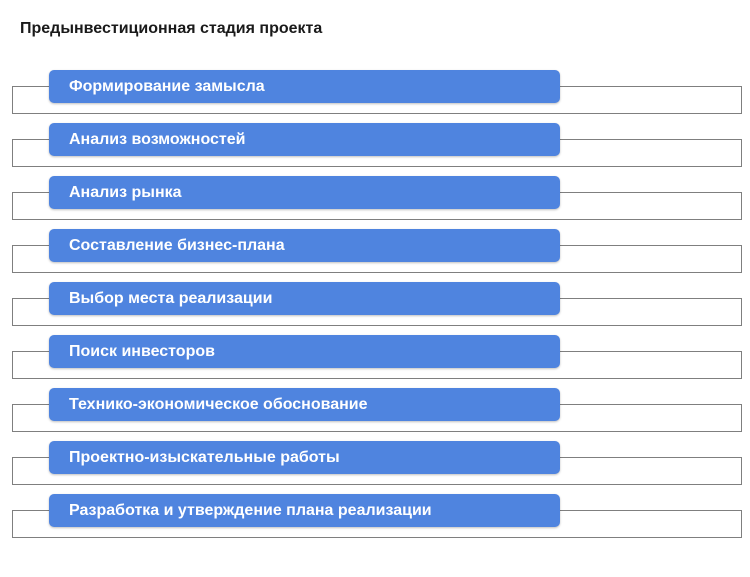 The height and width of the screenshot is (577, 750). I want to click on stage-box: Анализ рынка, so click(304, 192).